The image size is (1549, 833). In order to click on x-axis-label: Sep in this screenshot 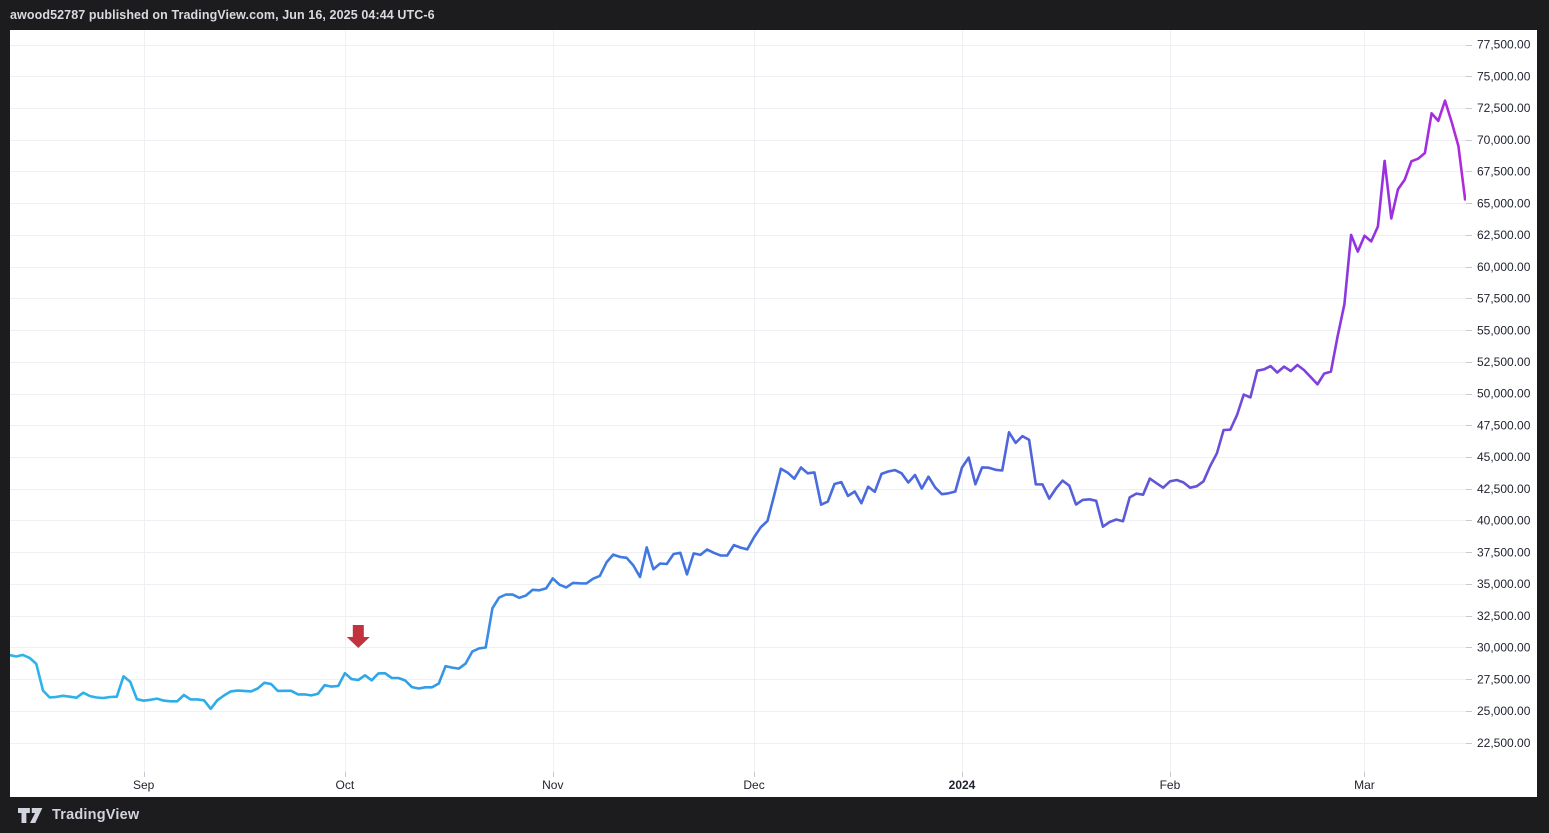, I will do `click(144, 785)`.